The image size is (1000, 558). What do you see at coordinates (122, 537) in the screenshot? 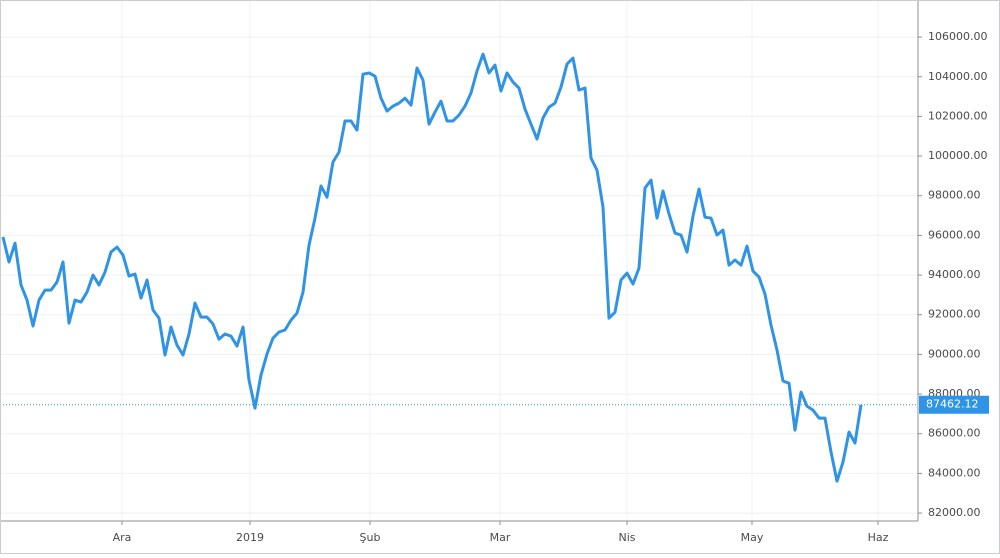
I see `x-tick-label: Ara` at bounding box center [122, 537].